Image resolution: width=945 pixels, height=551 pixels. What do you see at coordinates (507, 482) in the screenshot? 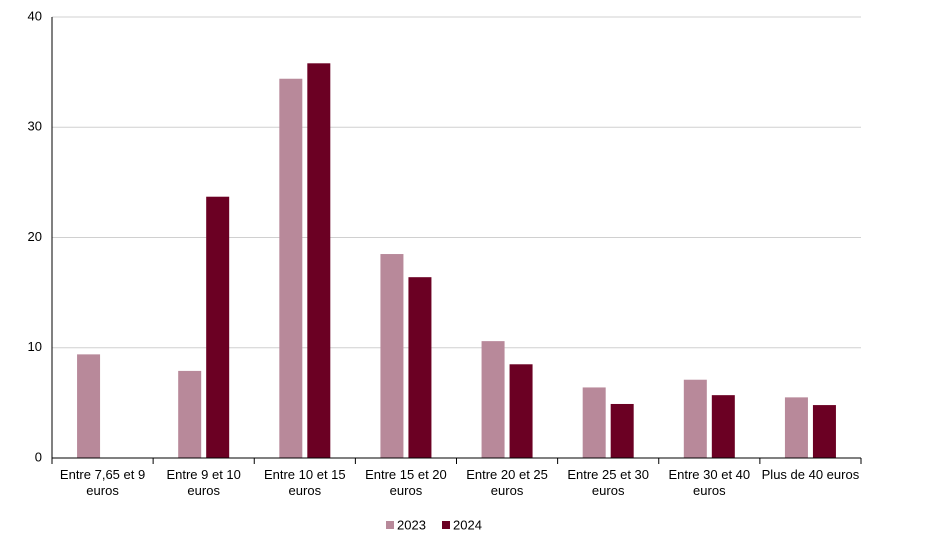
I see `x-tick-label: Entre 20 et 25 euros` at bounding box center [507, 482].